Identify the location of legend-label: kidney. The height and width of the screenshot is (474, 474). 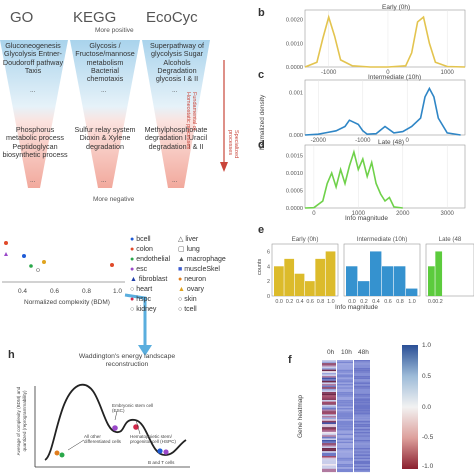
(146, 309).